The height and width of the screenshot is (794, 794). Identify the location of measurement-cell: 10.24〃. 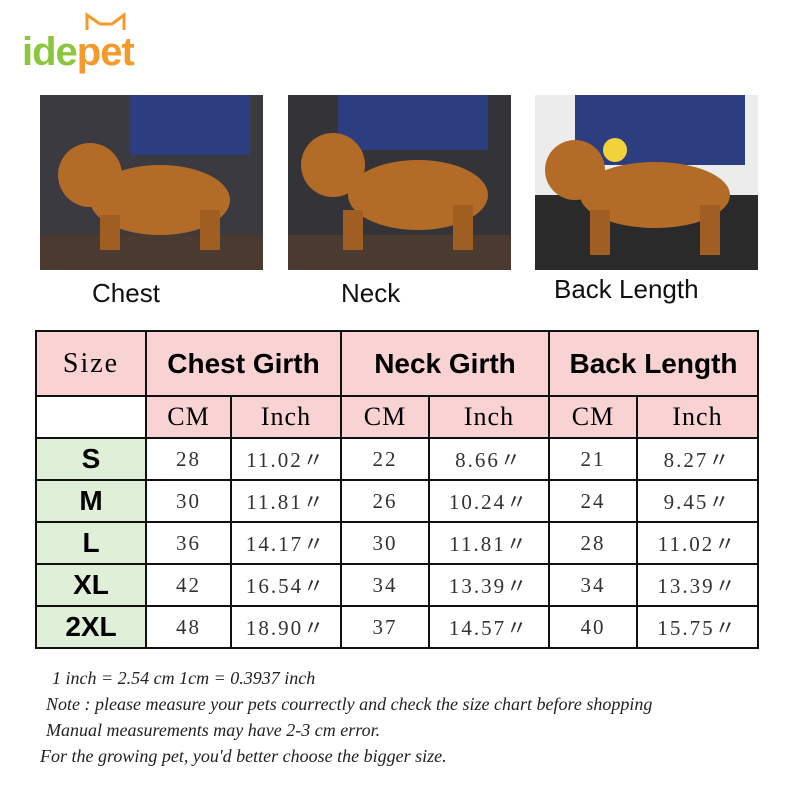
(489, 501).